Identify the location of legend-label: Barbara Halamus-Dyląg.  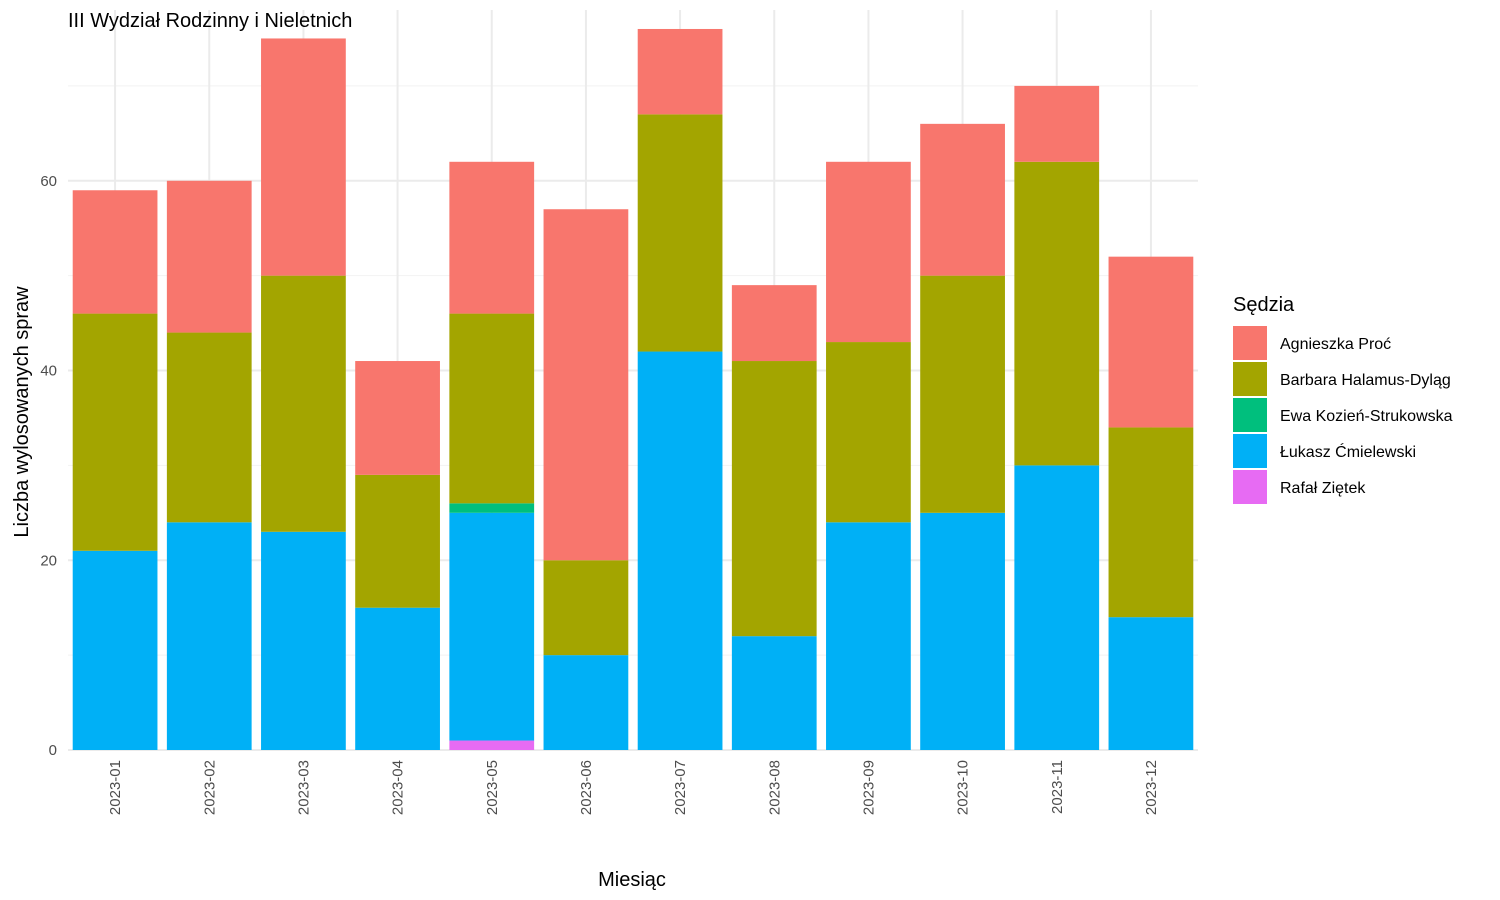
(1365, 380).